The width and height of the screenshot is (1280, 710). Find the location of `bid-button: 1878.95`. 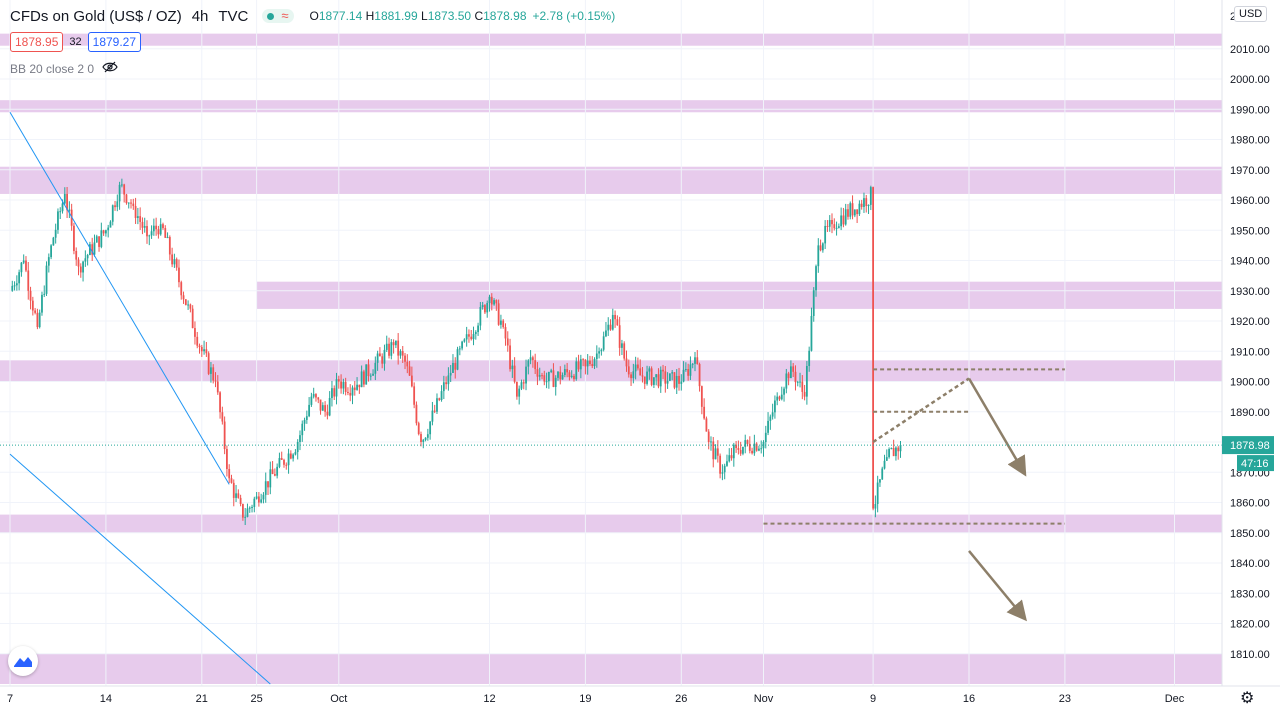

bid-button: 1878.95 is located at coordinates (37, 42).